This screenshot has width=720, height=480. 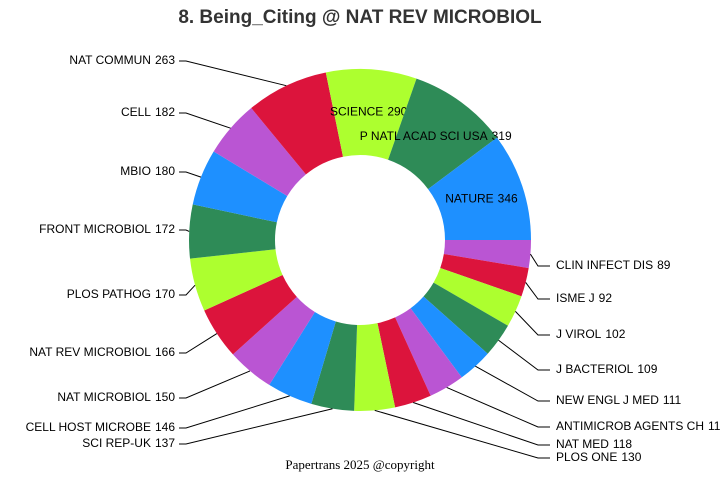 What do you see at coordinates (586, 457) in the screenshot?
I see `slice-name: PLOS ONE` at bounding box center [586, 457].